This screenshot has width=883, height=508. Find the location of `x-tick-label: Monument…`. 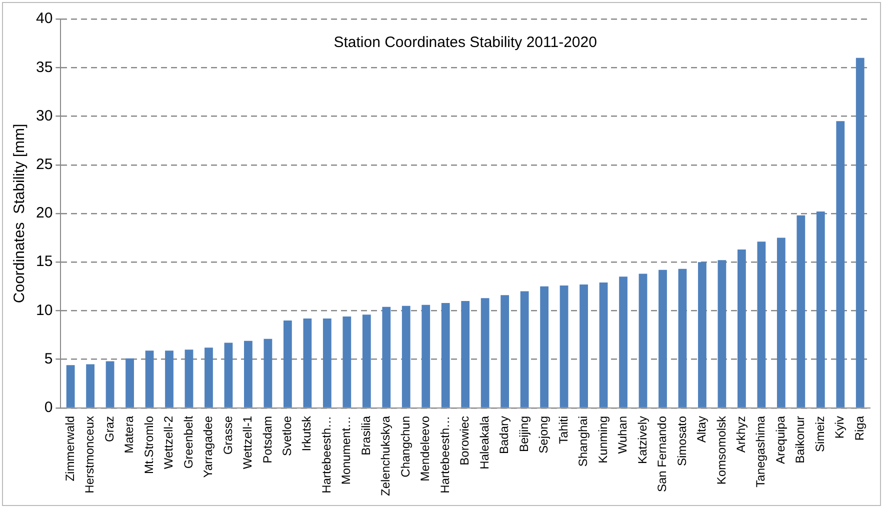

x-tick-label: Monument… is located at coordinates (346, 450).